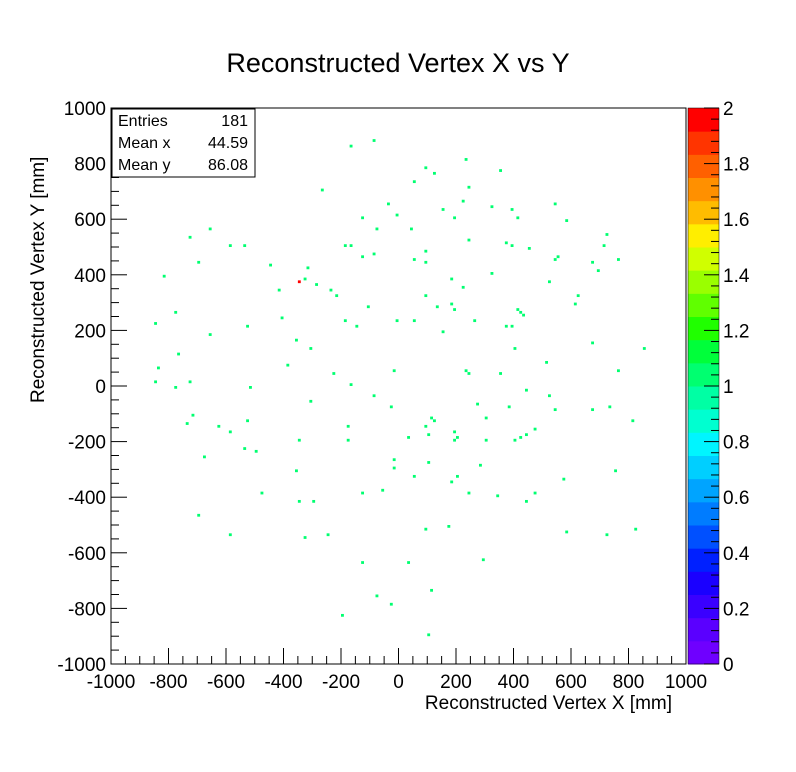  What do you see at coordinates (81, 665) in the screenshot?
I see `y-tick-label: -1000` at bounding box center [81, 665].